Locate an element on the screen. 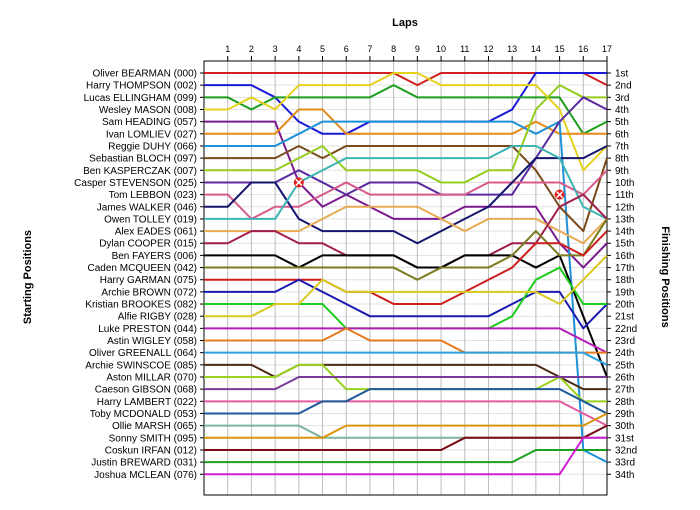  finishing-position-label: 11th is located at coordinates (624, 195).